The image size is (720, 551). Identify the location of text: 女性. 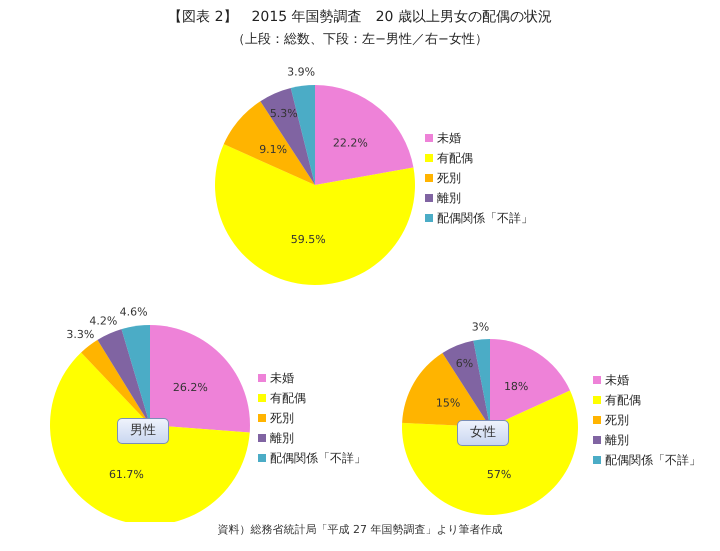
(483, 433).